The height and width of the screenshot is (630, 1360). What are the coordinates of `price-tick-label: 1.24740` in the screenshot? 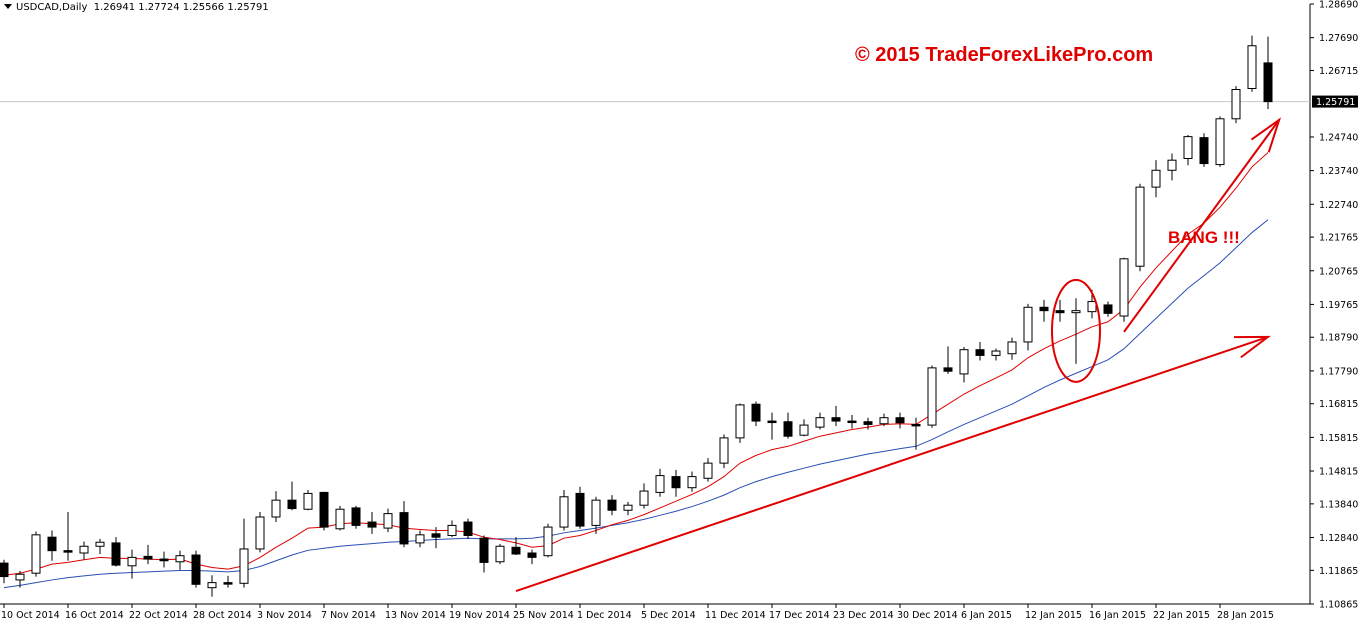 It's located at (1338, 137).